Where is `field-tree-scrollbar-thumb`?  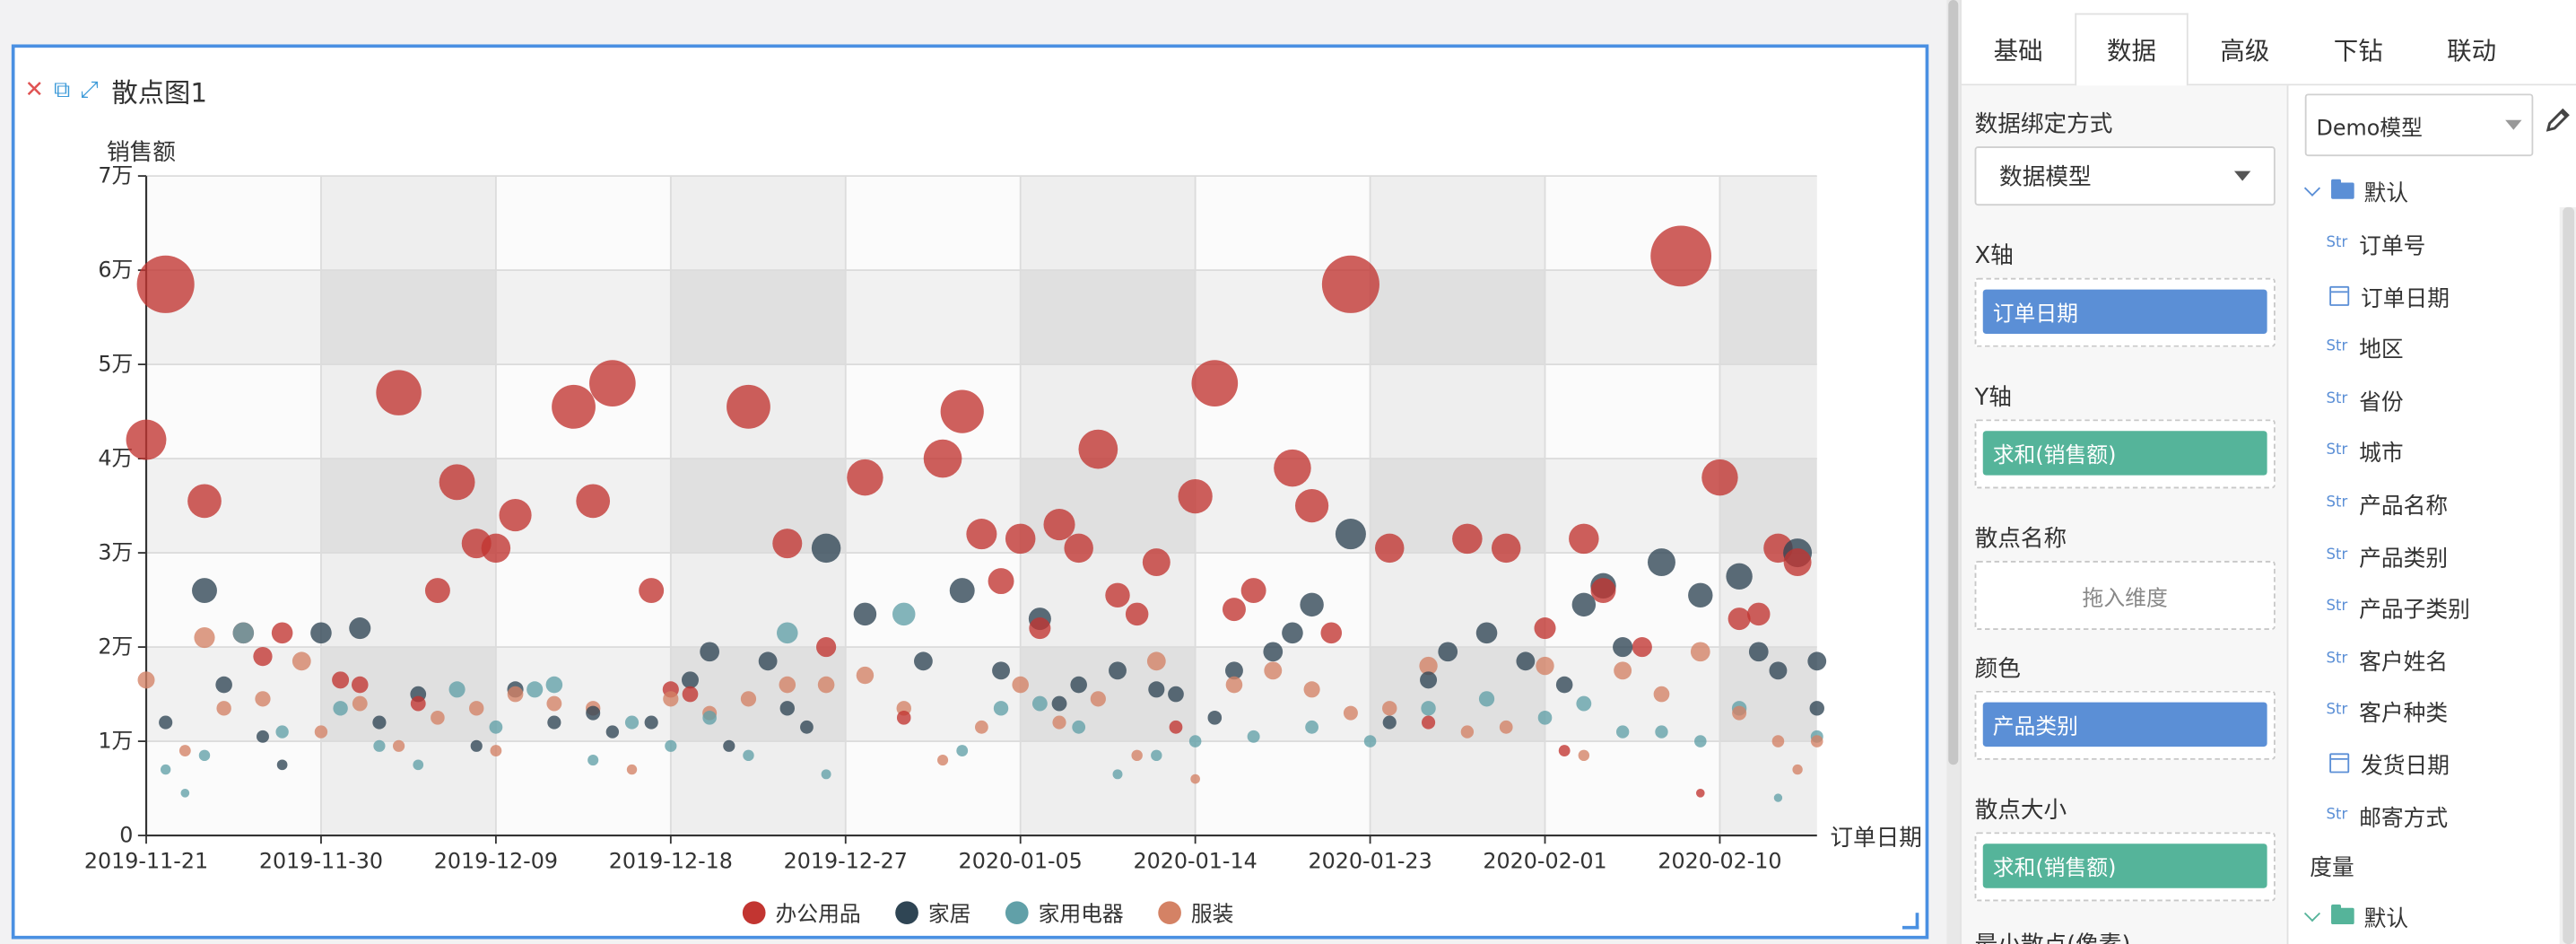
field-tree-scrollbar-thumb is located at coordinates (2569, 575).